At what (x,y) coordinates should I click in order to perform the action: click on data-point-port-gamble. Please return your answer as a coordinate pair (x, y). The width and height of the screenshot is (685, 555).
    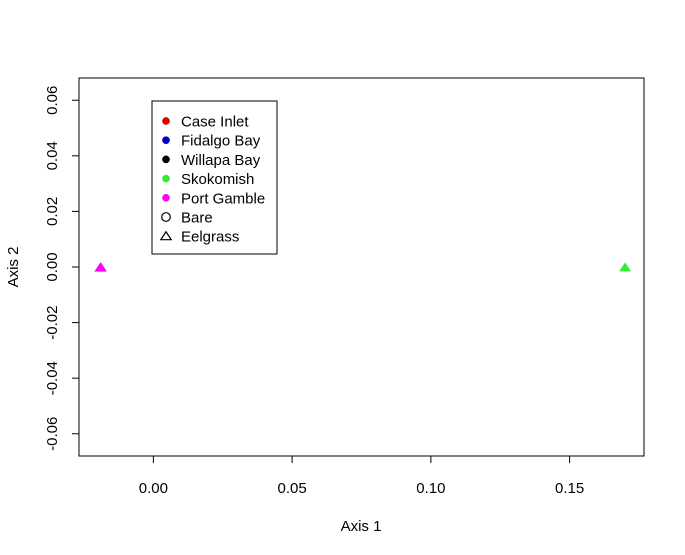
    Looking at the image, I should click on (100, 267).